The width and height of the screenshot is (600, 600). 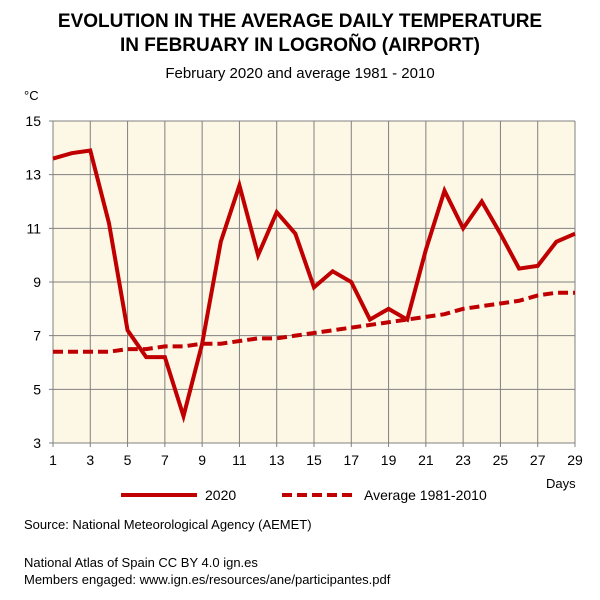 What do you see at coordinates (277, 460) in the screenshot?
I see `x-tick-label: 13` at bounding box center [277, 460].